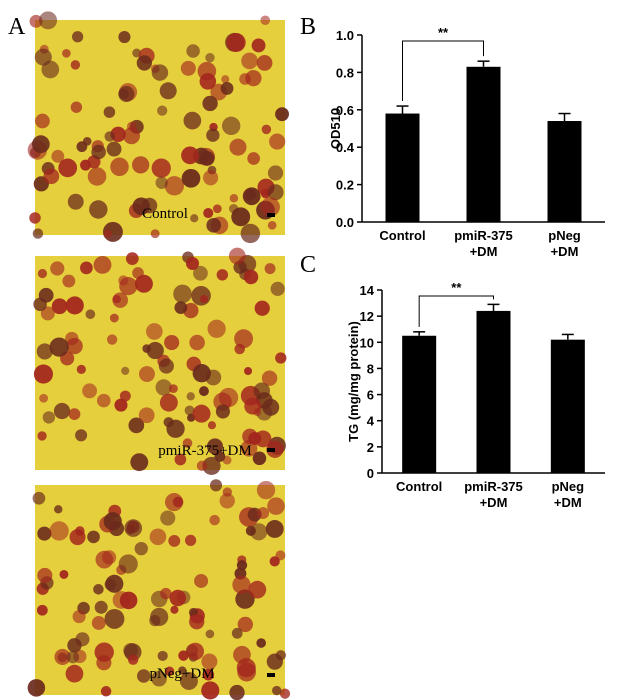  Describe the element at coordinates (271, 215) in the screenshot. I see `scale-bar` at that location.